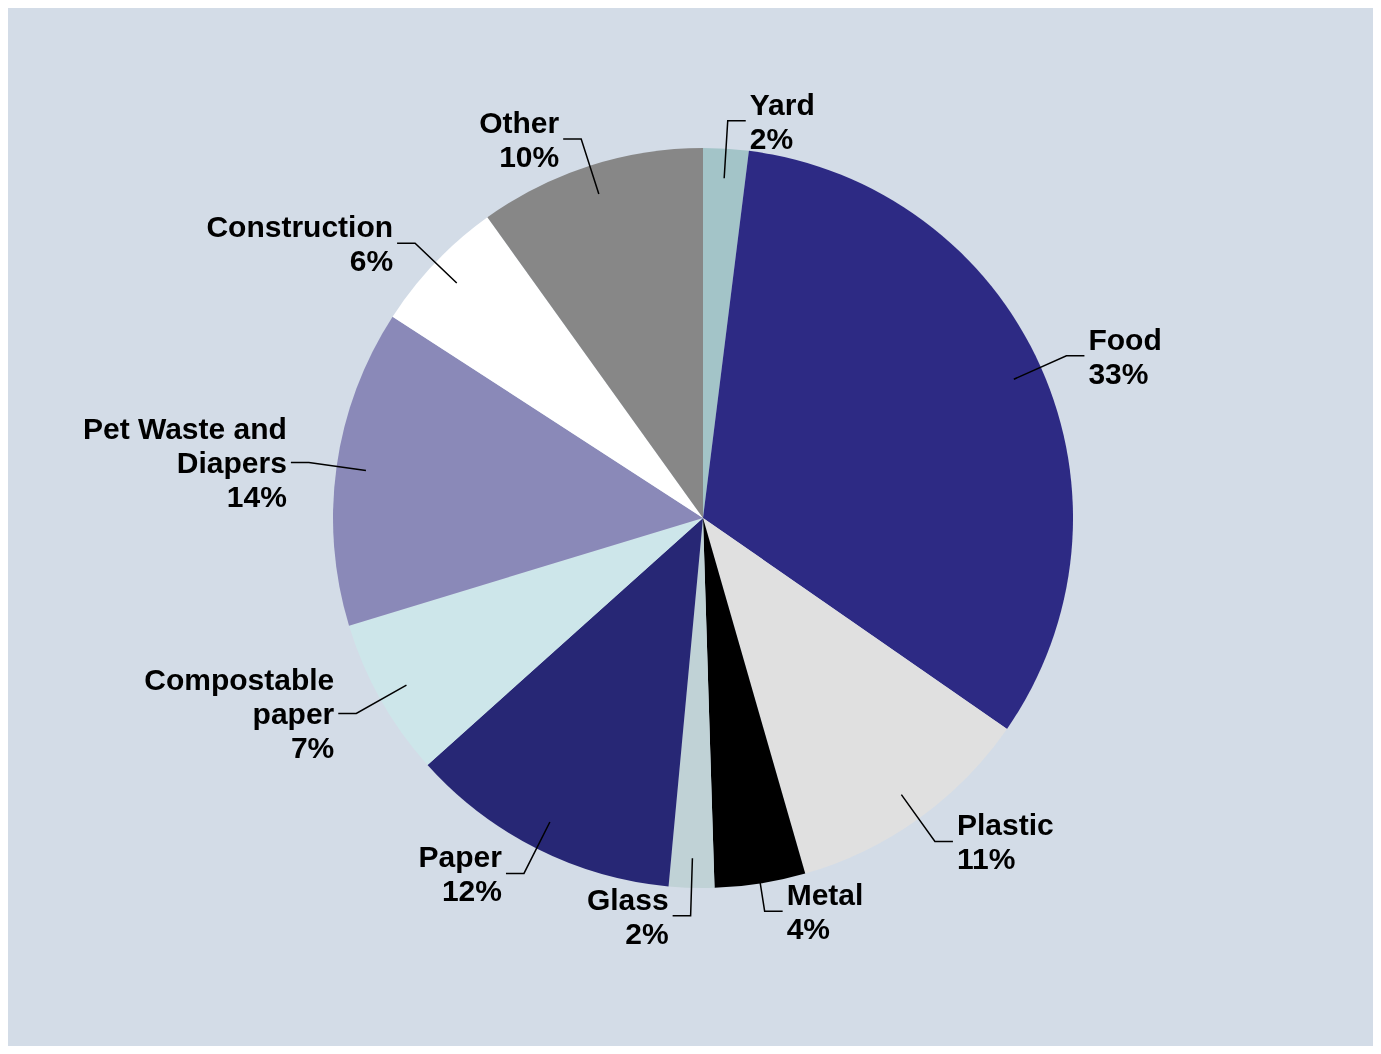  I want to click on slice-label: Glass, so click(627, 899).